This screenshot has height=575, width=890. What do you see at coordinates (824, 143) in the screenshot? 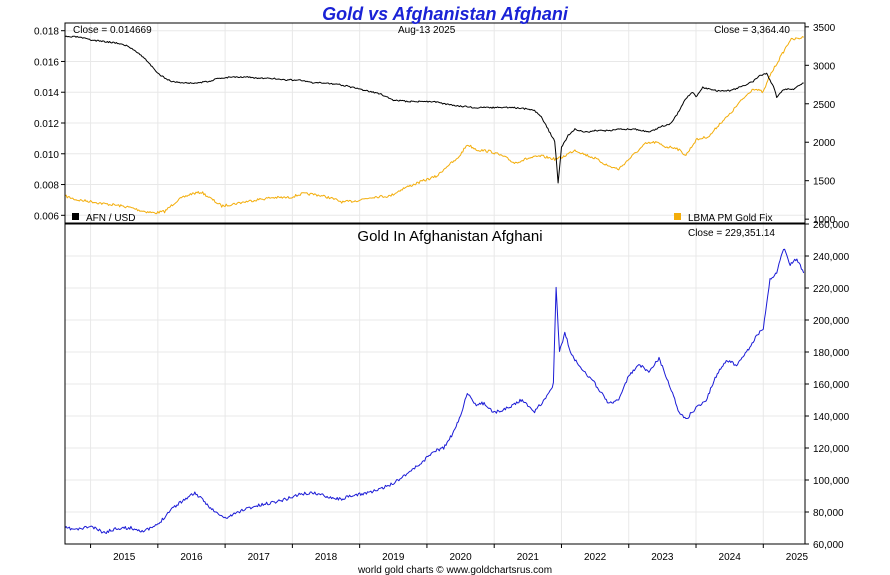
I see `right-axis-tick-label: 2000` at bounding box center [824, 143].